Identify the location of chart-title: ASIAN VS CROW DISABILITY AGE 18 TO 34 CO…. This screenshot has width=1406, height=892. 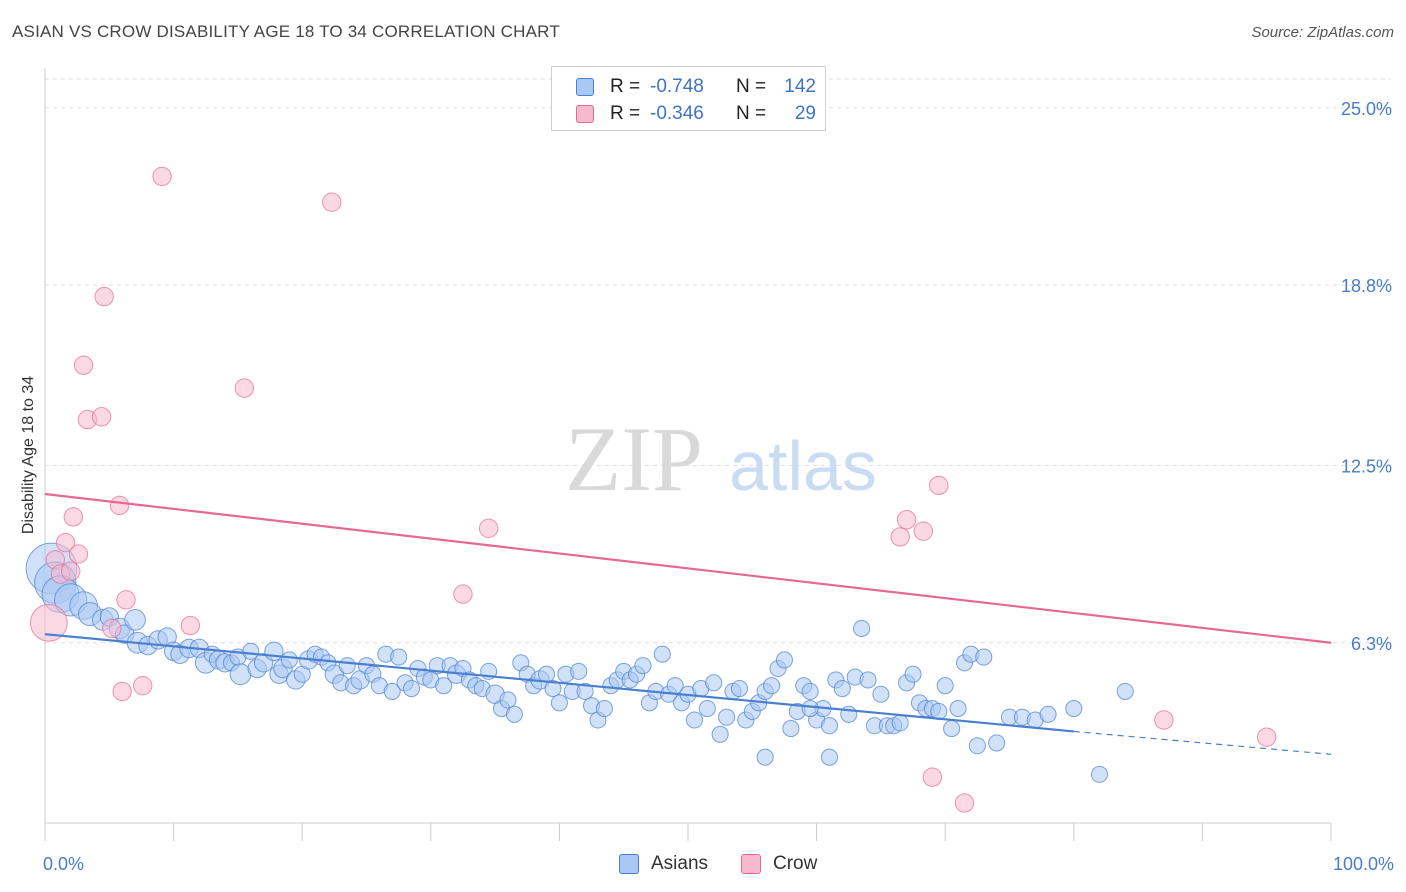
(286, 31).